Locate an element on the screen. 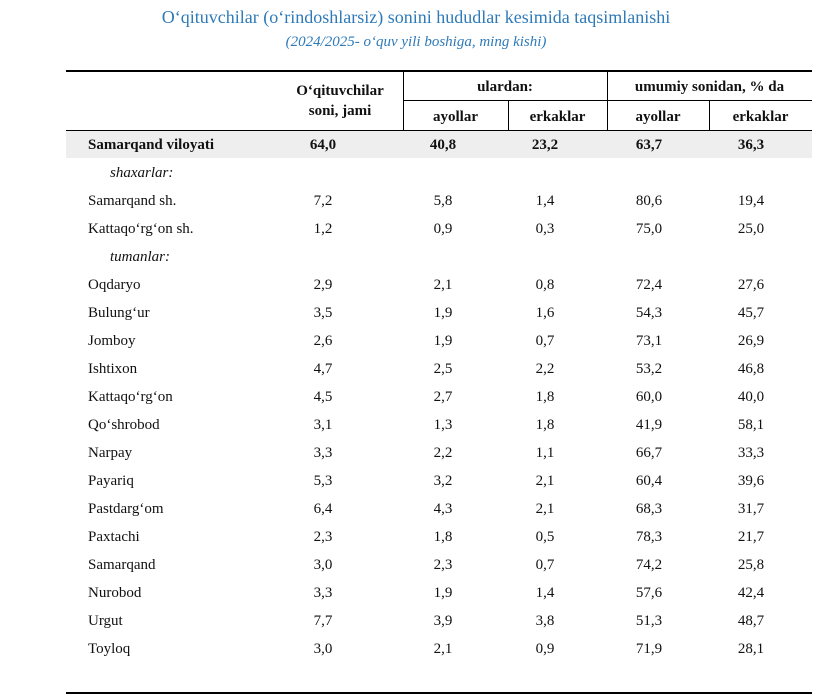 This screenshot has height=700, width=832. cell-men: 0,9 is located at coordinates (545, 649).